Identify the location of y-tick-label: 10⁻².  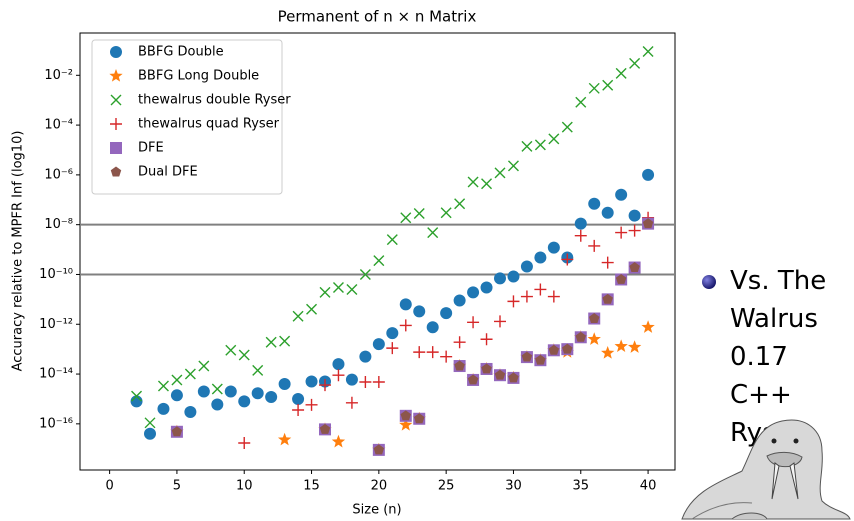
(58, 75).